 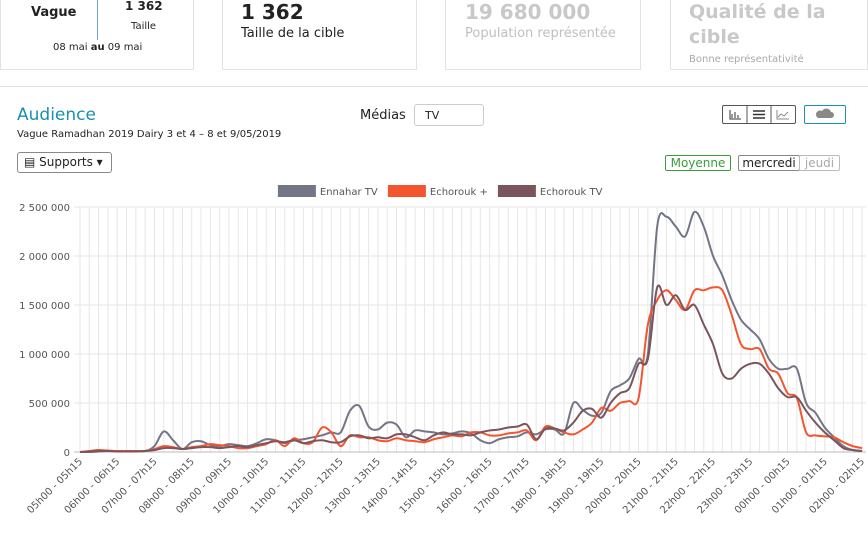 What do you see at coordinates (54, 12) in the screenshot?
I see `card-title: Vague` at bounding box center [54, 12].